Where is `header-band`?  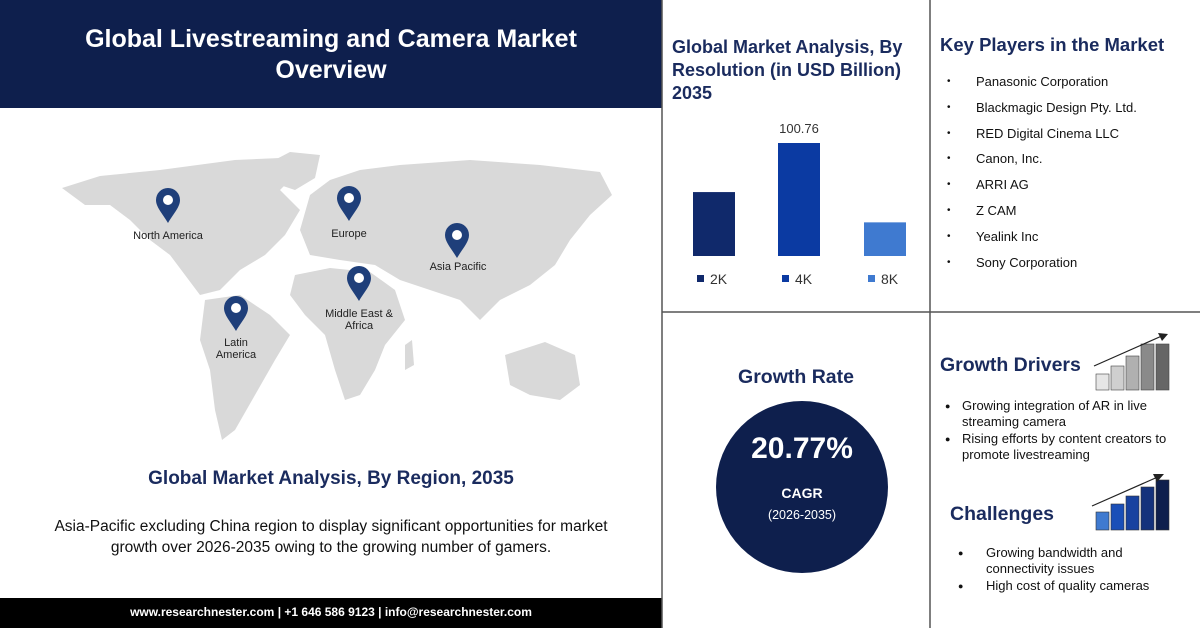
header-band is located at coordinates (331, 54).